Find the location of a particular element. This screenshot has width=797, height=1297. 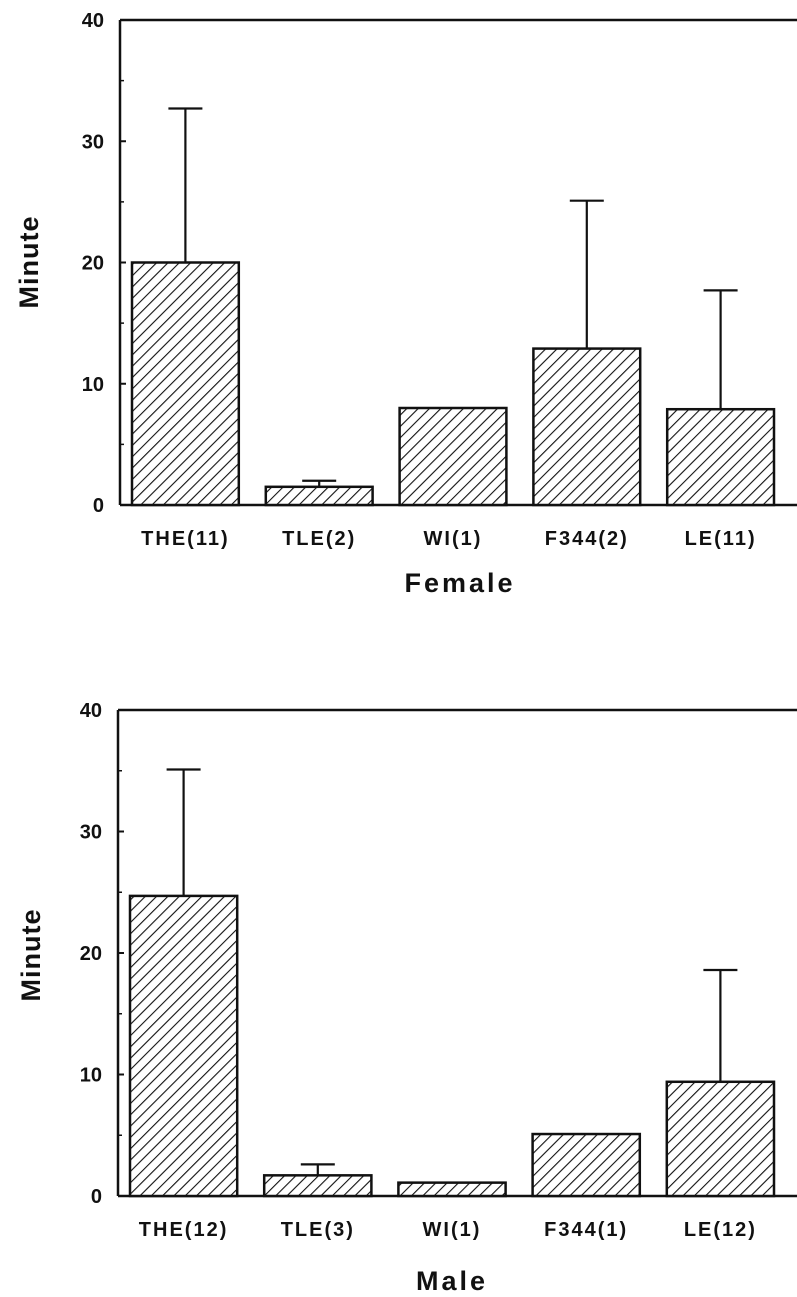

x-category-label: LE(12) is located at coordinates (720, 1230).